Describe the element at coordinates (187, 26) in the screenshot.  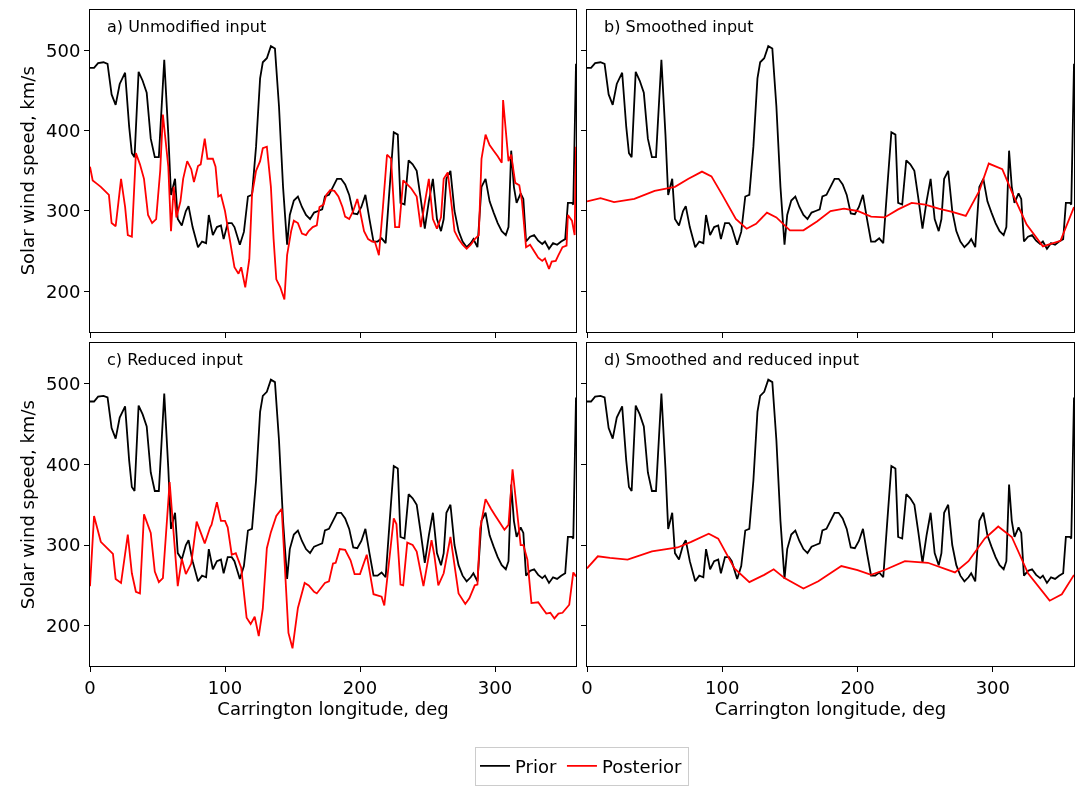
I see `text: a) Unmodified input` at that location.